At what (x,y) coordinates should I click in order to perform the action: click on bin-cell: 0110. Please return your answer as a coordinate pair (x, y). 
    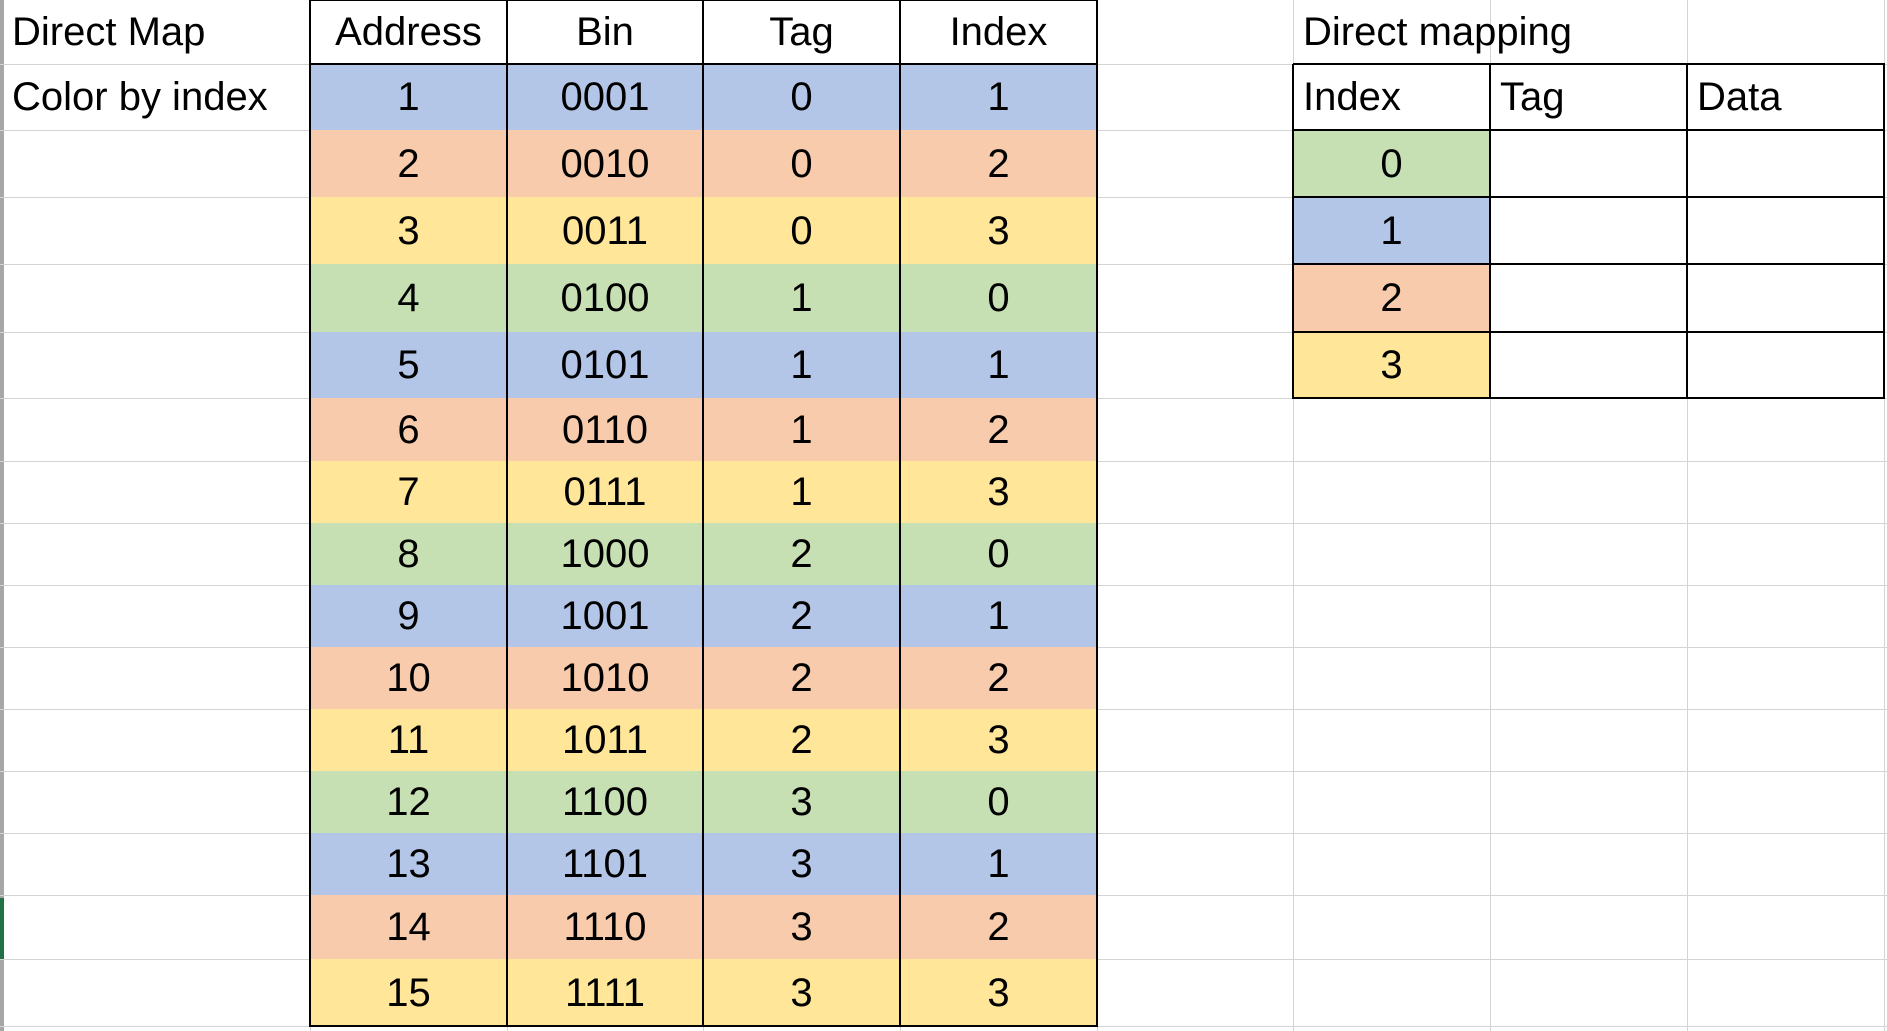
    Looking at the image, I should click on (605, 429).